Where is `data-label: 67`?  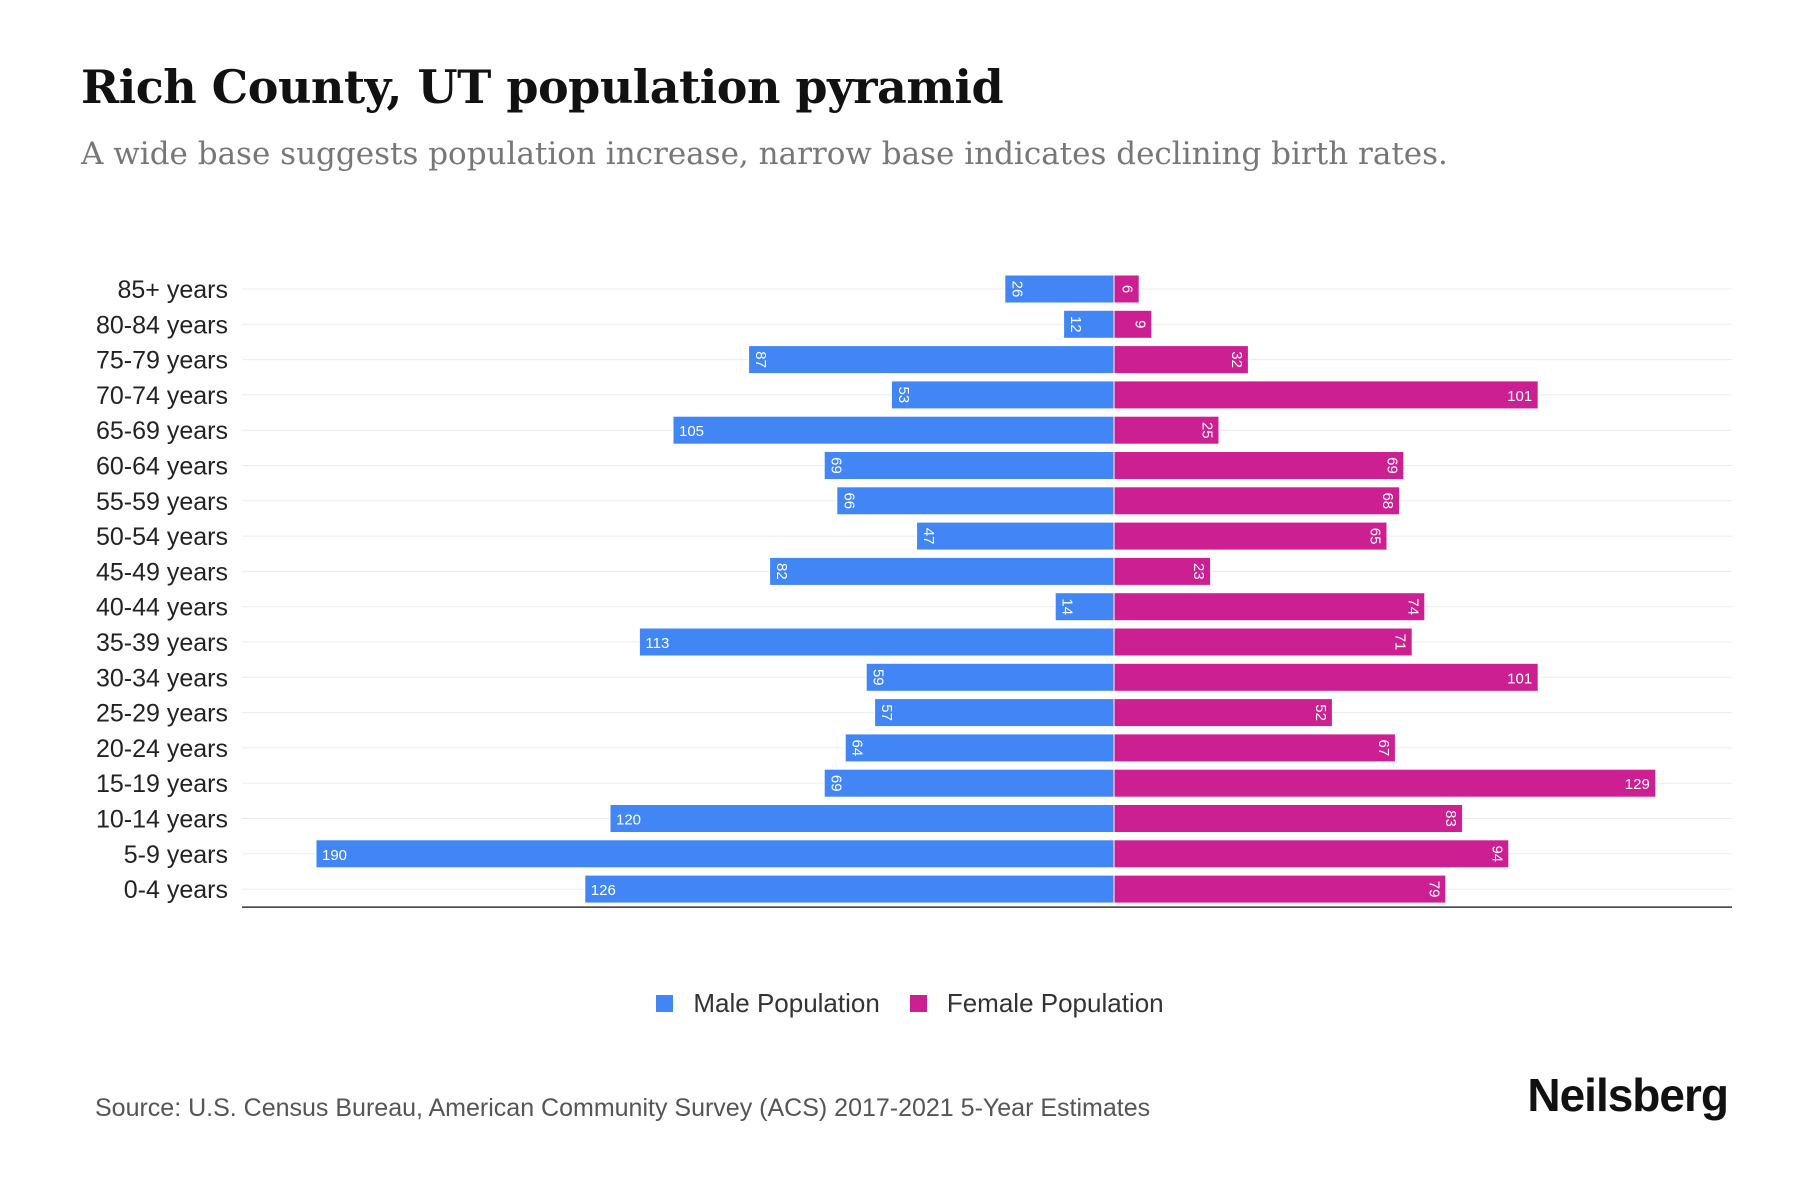 data-label: 67 is located at coordinates (1383, 748).